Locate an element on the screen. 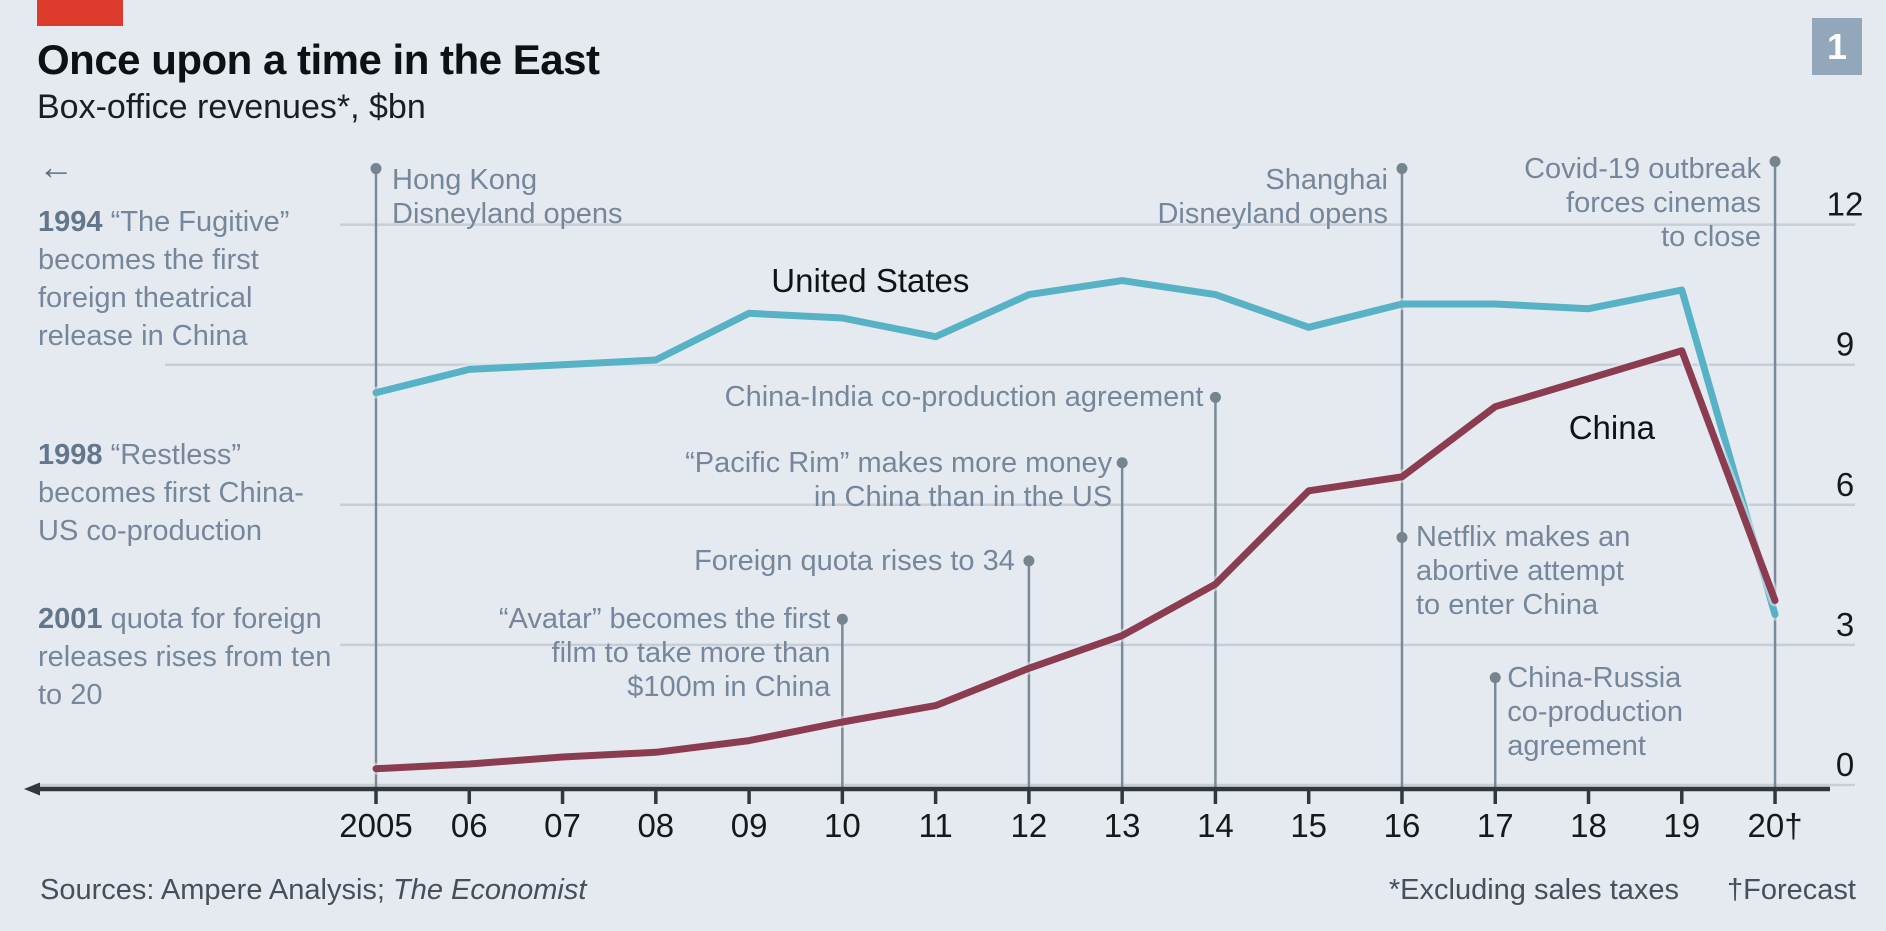 This screenshot has width=1886, height=931. footnote-excluding-taxes: *Excluding sales taxes is located at coordinates (1534, 890).